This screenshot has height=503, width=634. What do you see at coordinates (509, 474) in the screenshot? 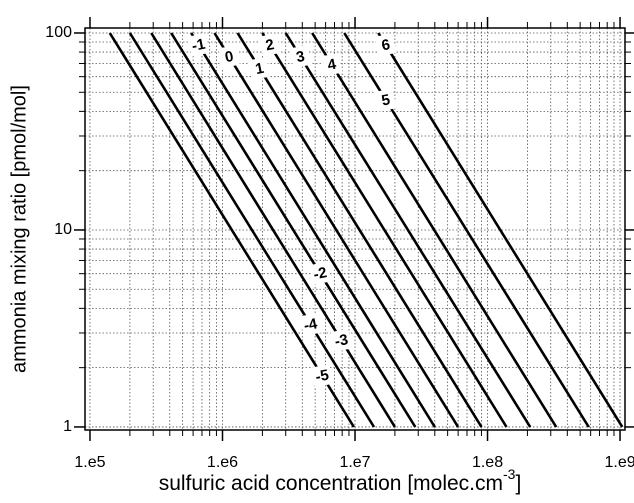
I see `x-axis-label-superscript: -3` at bounding box center [509, 474].